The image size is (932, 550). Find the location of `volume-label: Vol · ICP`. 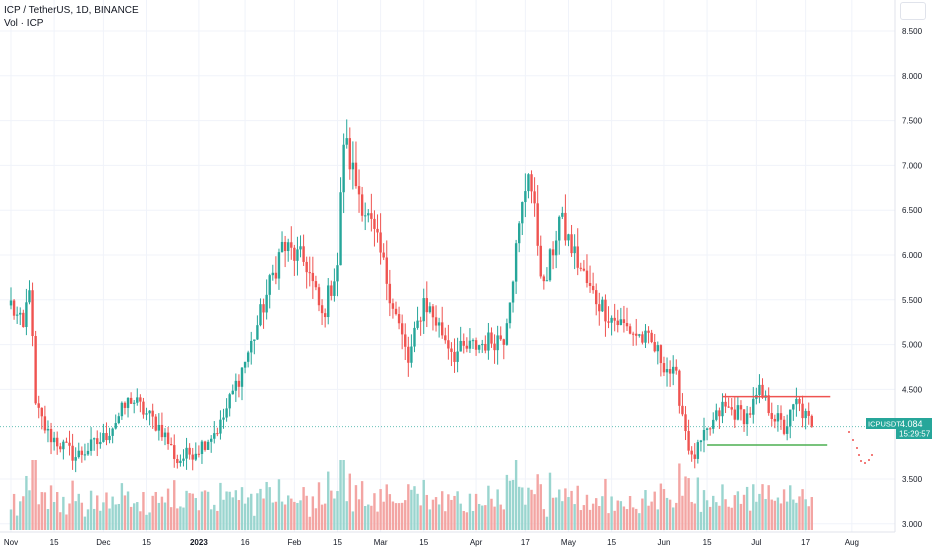

volume-label: Vol · ICP is located at coordinates (24, 23).